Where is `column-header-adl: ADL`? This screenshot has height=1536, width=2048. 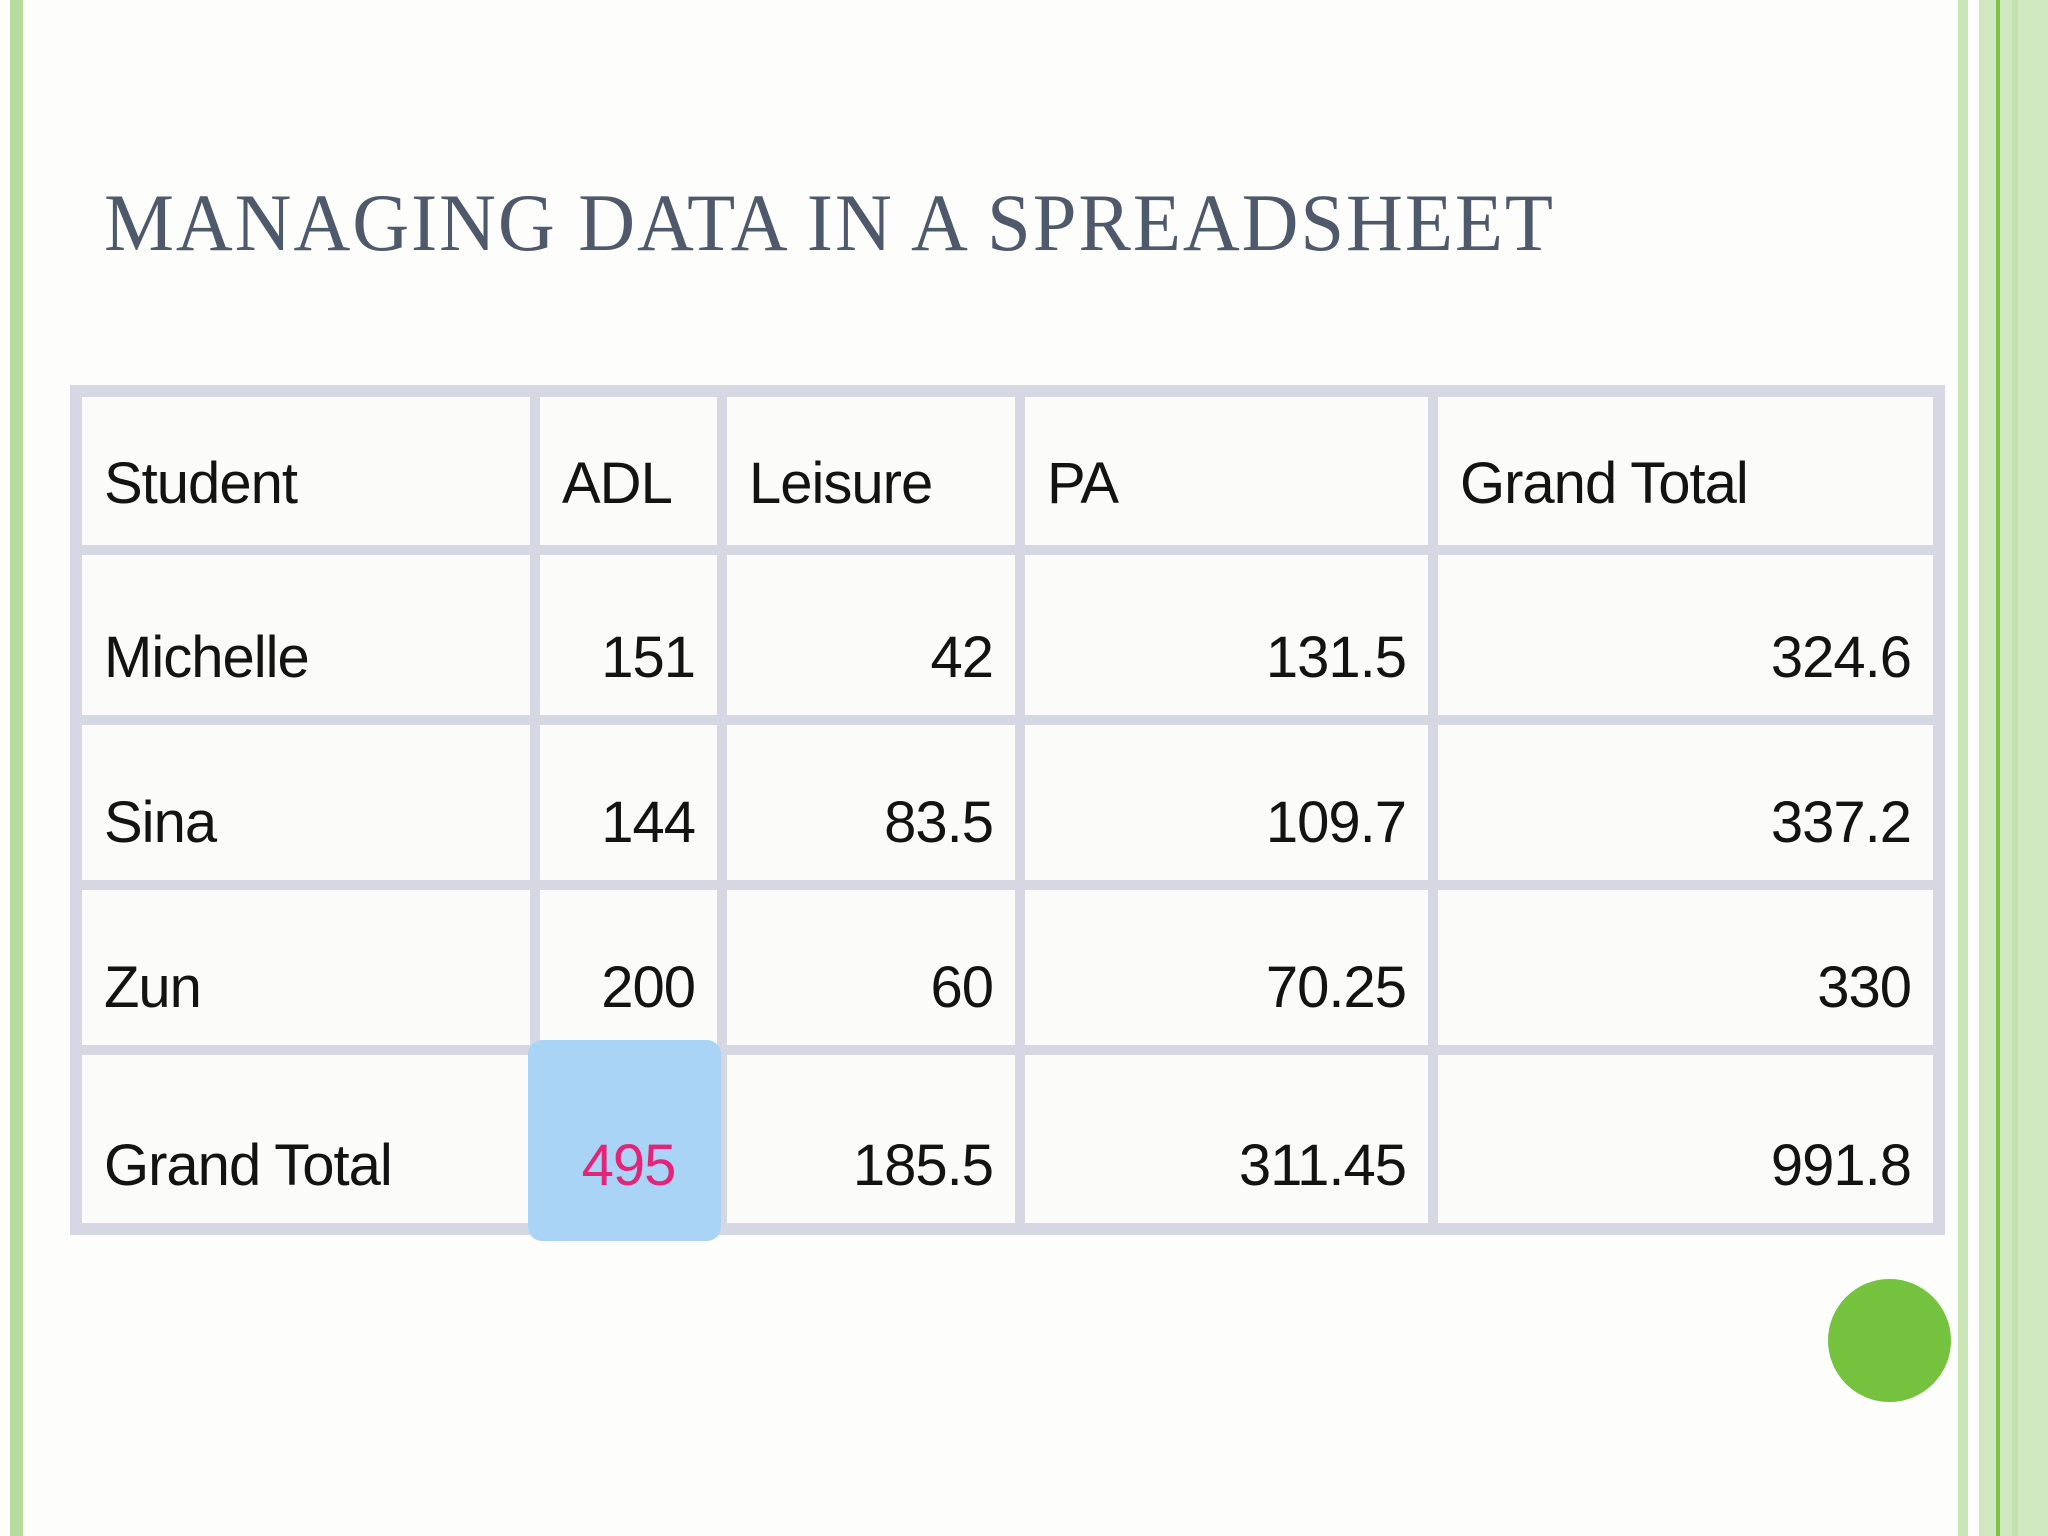 column-header-adl: ADL is located at coordinates (628, 471).